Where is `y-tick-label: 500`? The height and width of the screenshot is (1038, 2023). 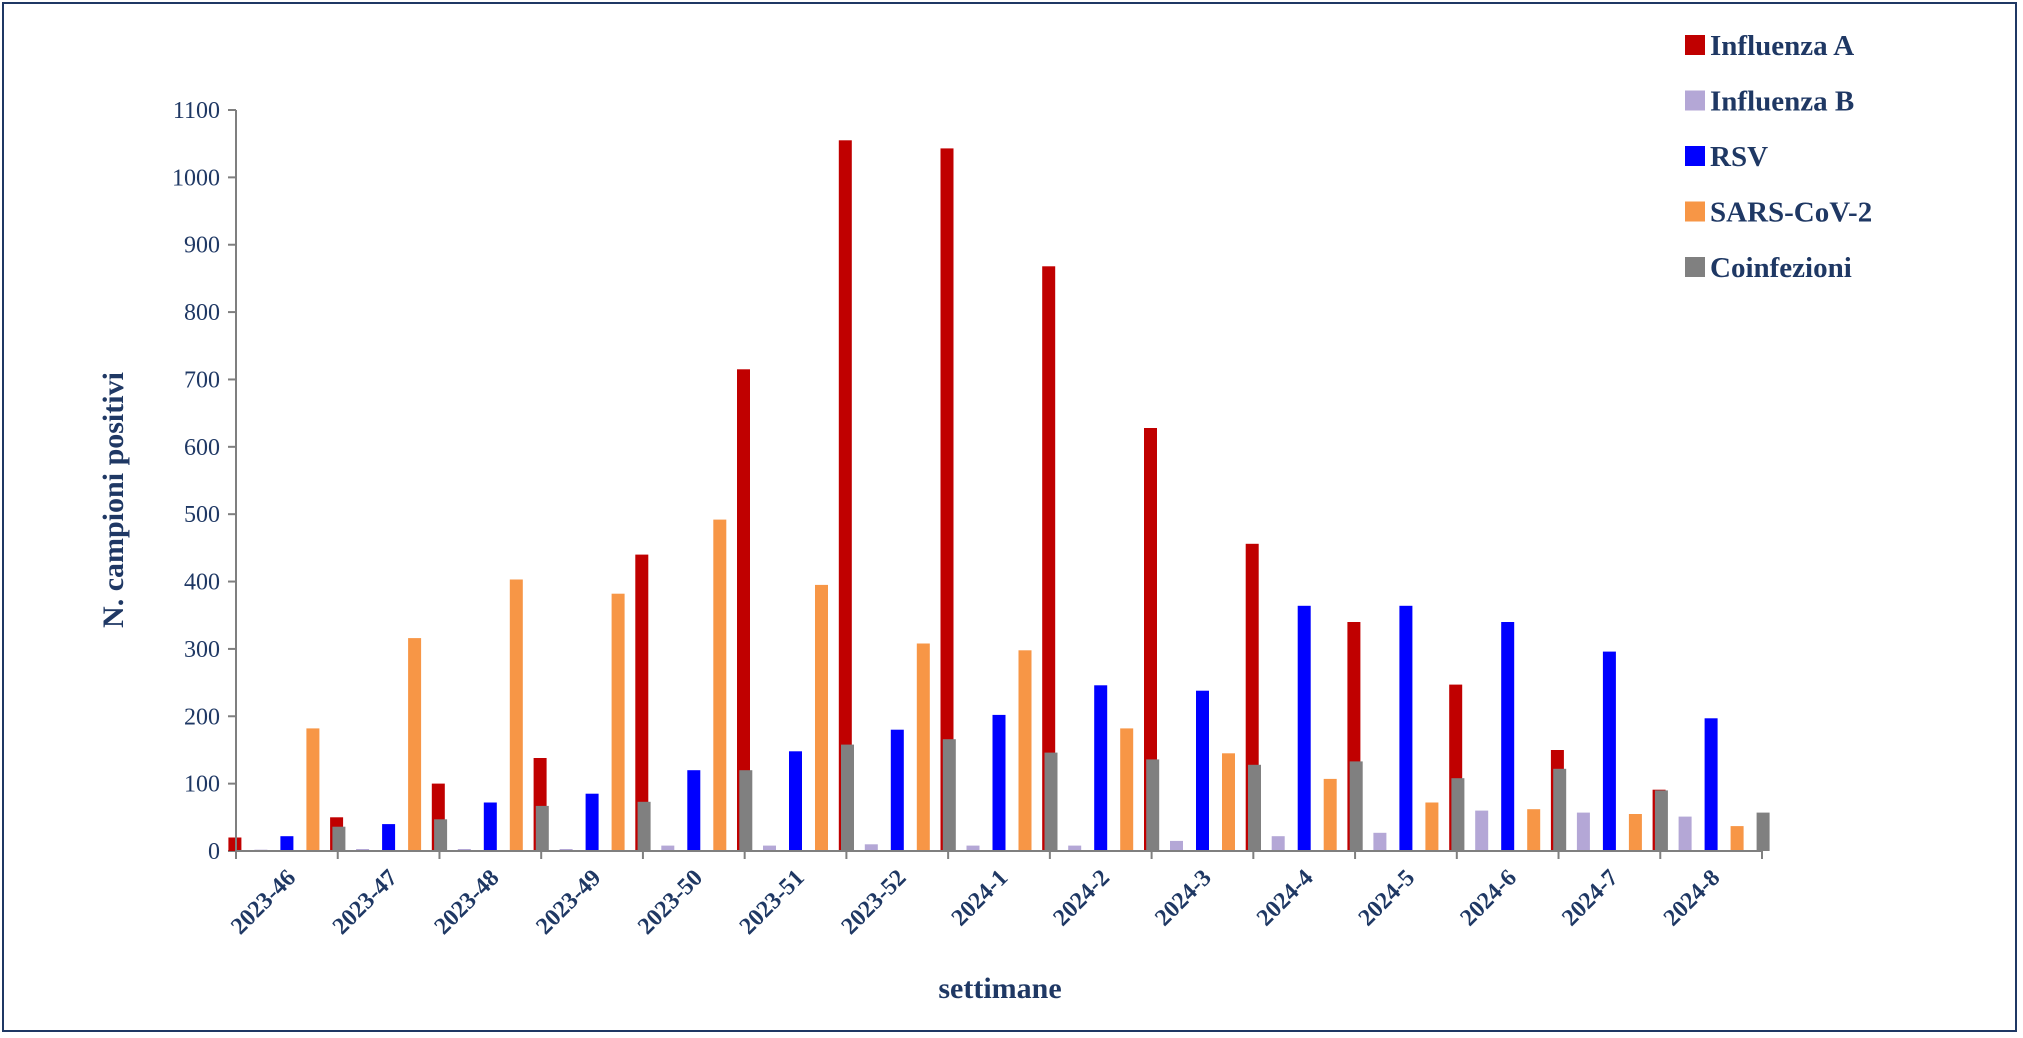
y-tick-label: 500 is located at coordinates (202, 515).